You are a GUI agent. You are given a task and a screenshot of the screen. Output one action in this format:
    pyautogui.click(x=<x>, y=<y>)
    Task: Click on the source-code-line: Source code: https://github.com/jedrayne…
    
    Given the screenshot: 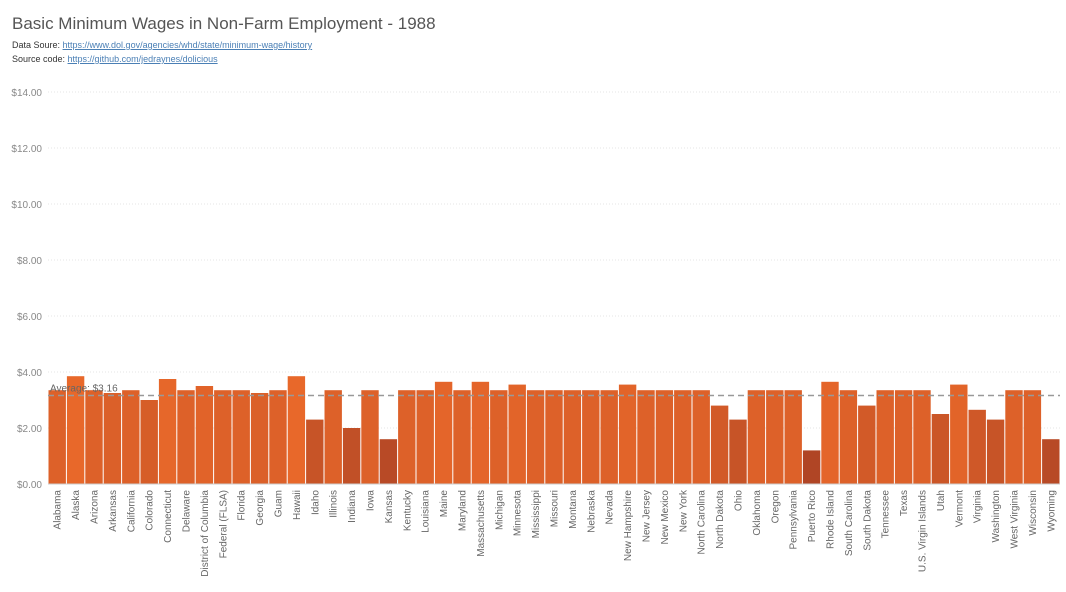 What is the action you would take?
    pyautogui.click(x=115, y=59)
    